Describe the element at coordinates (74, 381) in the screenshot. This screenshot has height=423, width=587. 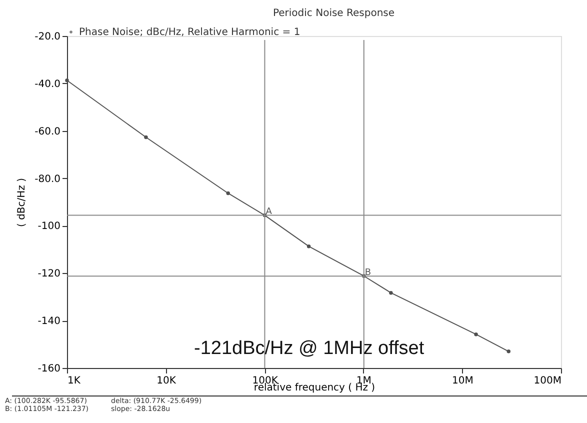
I see `x-tick-label: 1K` at that location.